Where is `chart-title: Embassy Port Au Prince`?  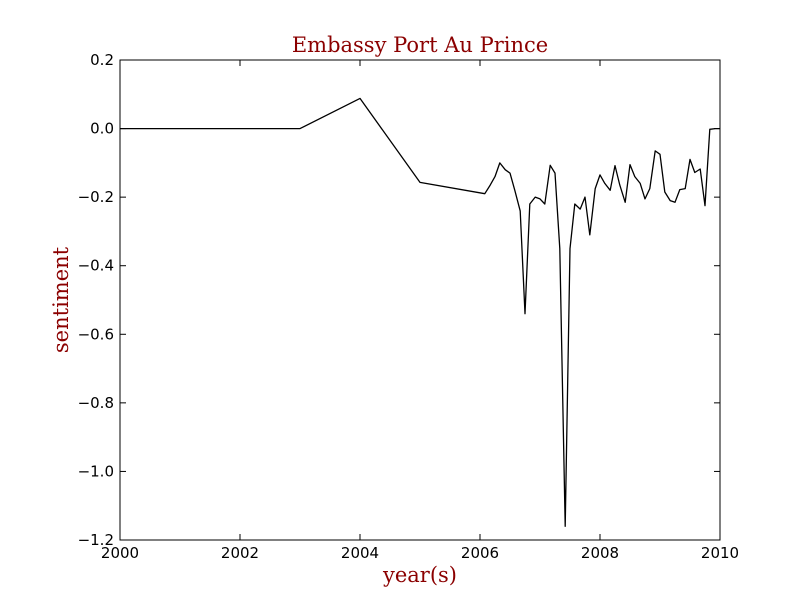 chart-title: Embassy Port Au Prince is located at coordinates (420, 45).